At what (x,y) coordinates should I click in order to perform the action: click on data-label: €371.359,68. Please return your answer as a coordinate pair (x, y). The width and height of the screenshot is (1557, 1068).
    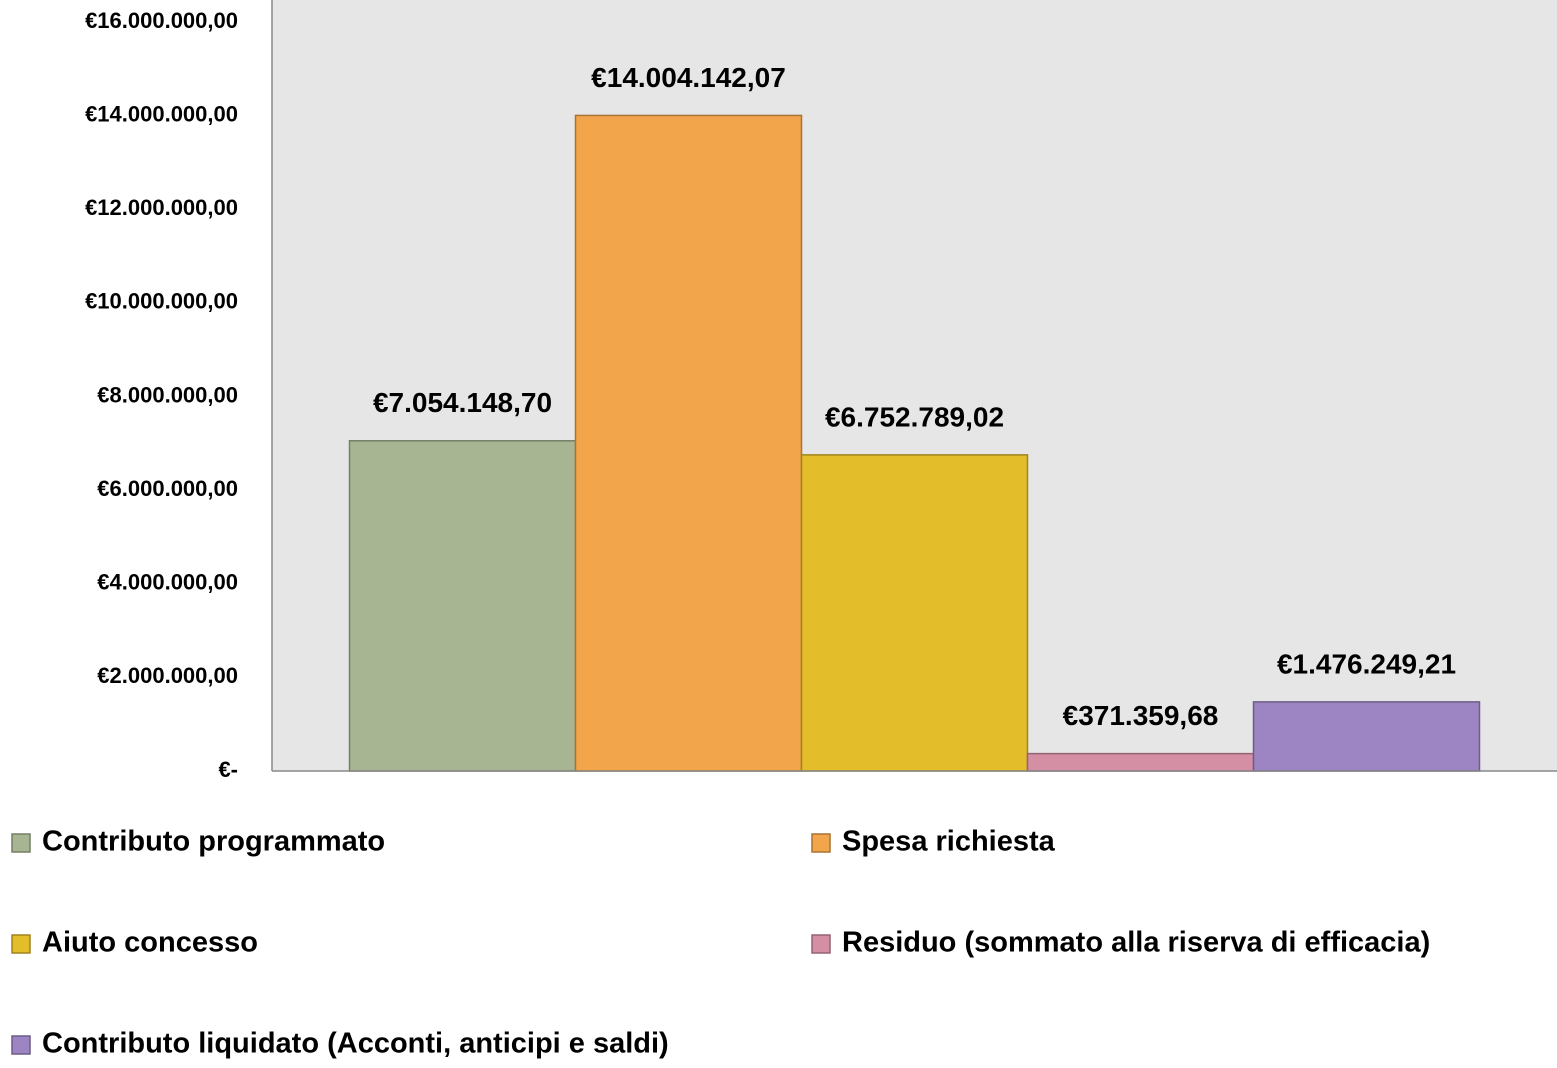
    Looking at the image, I should click on (1141, 715).